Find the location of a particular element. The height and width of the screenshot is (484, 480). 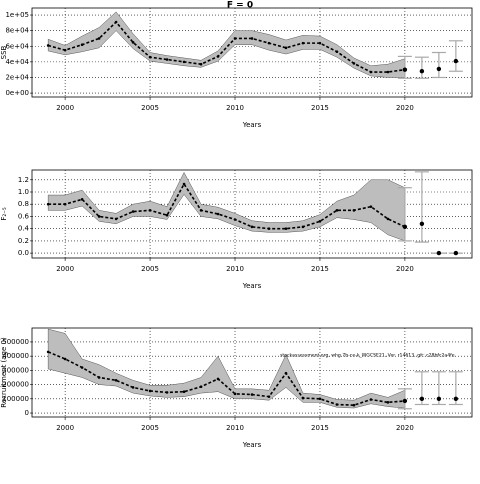

y-tick-label: 1.0 is located at coordinates (23, 192).